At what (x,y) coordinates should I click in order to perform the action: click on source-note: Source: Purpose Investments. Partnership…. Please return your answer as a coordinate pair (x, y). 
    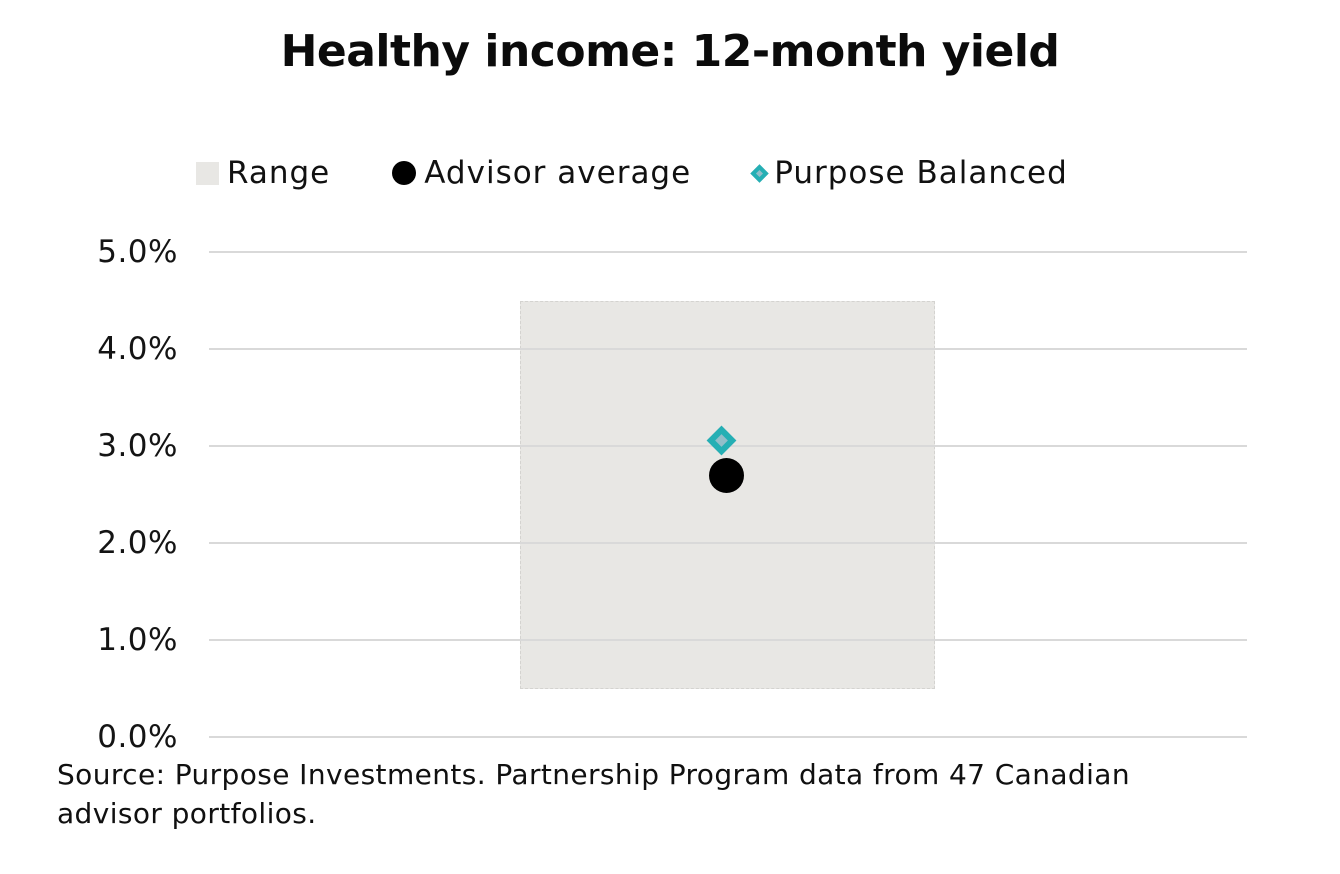
    Looking at the image, I should click on (593, 794).